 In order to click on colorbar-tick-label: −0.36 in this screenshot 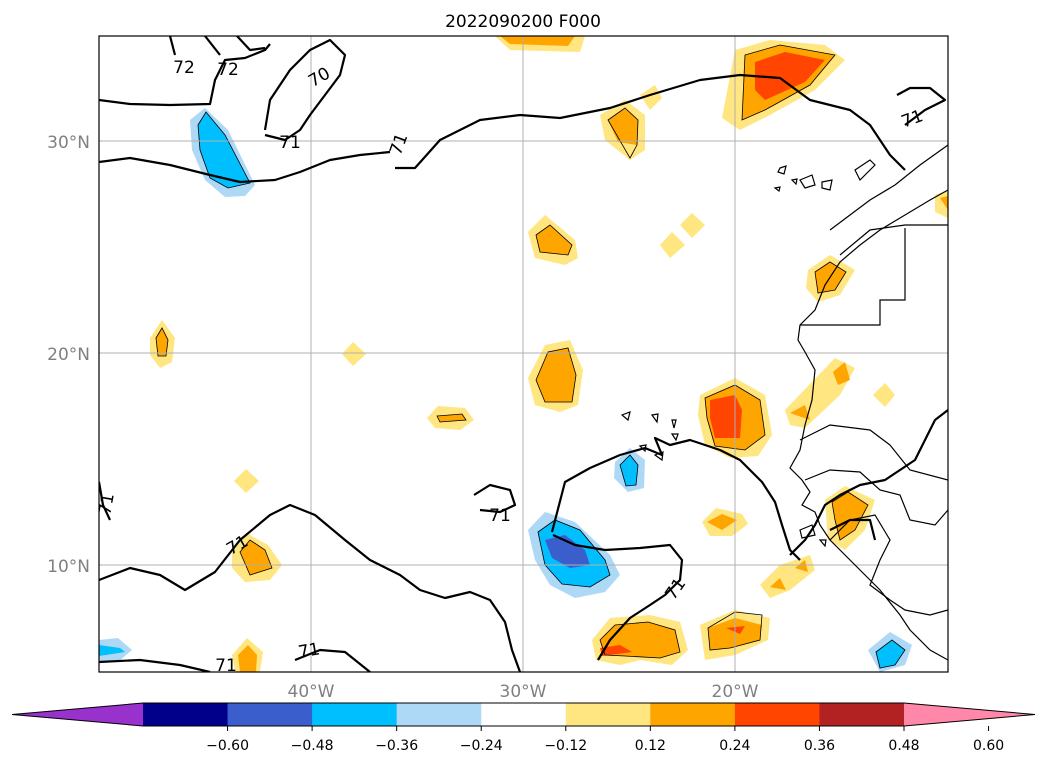, I will do `click(396, 746)`.